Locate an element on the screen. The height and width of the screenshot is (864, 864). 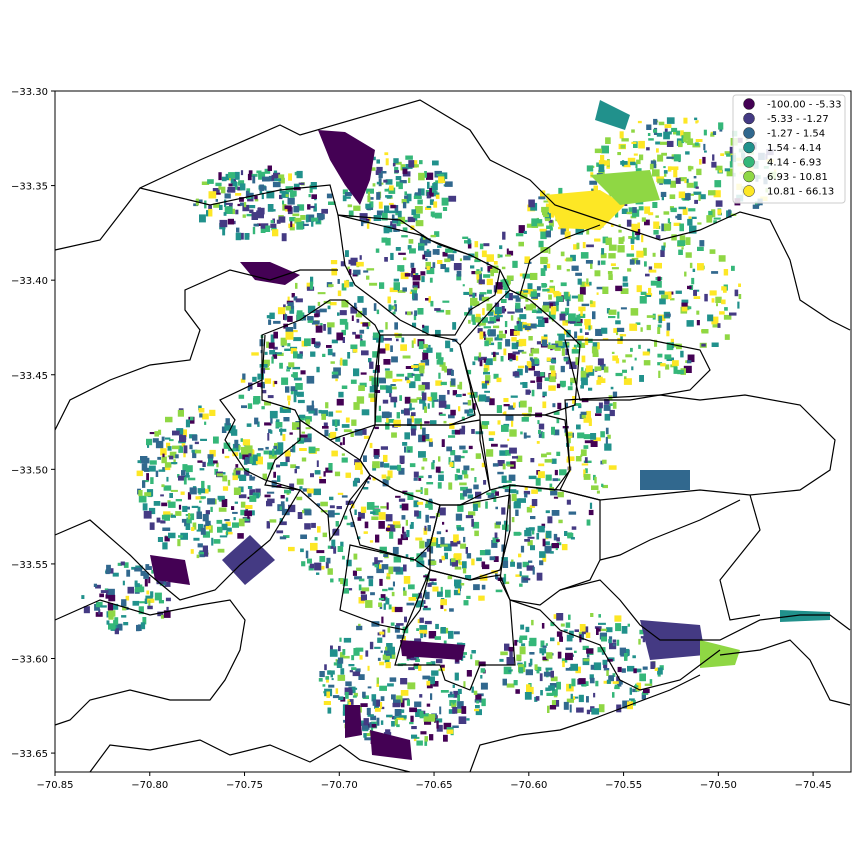
y-tick-label: −33.50 is located at coordinates (29, 470).